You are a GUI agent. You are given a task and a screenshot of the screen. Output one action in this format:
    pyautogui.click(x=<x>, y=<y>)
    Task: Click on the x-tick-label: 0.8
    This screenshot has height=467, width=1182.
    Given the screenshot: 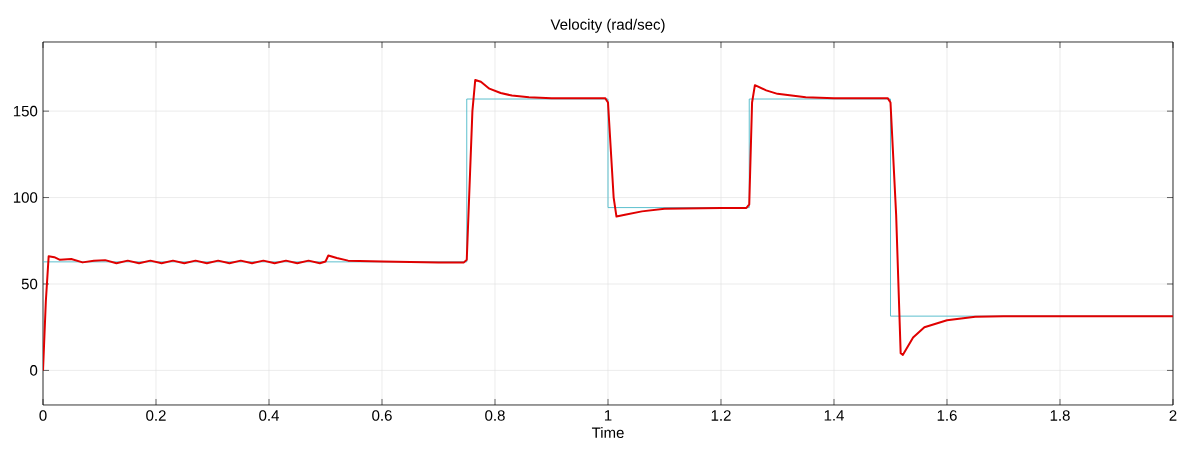 What is the action you would take?
    pyautogui.click(x=495, y=415)
    